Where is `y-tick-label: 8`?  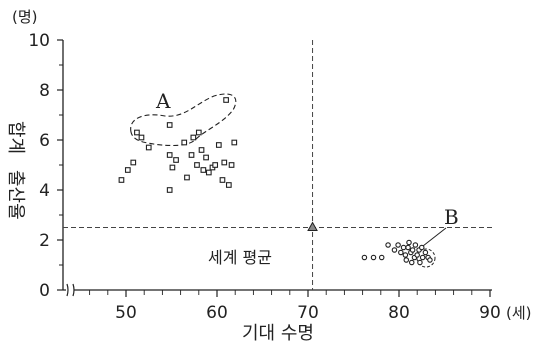 y-tick-label: 8 is located at coordinates (44, 91).